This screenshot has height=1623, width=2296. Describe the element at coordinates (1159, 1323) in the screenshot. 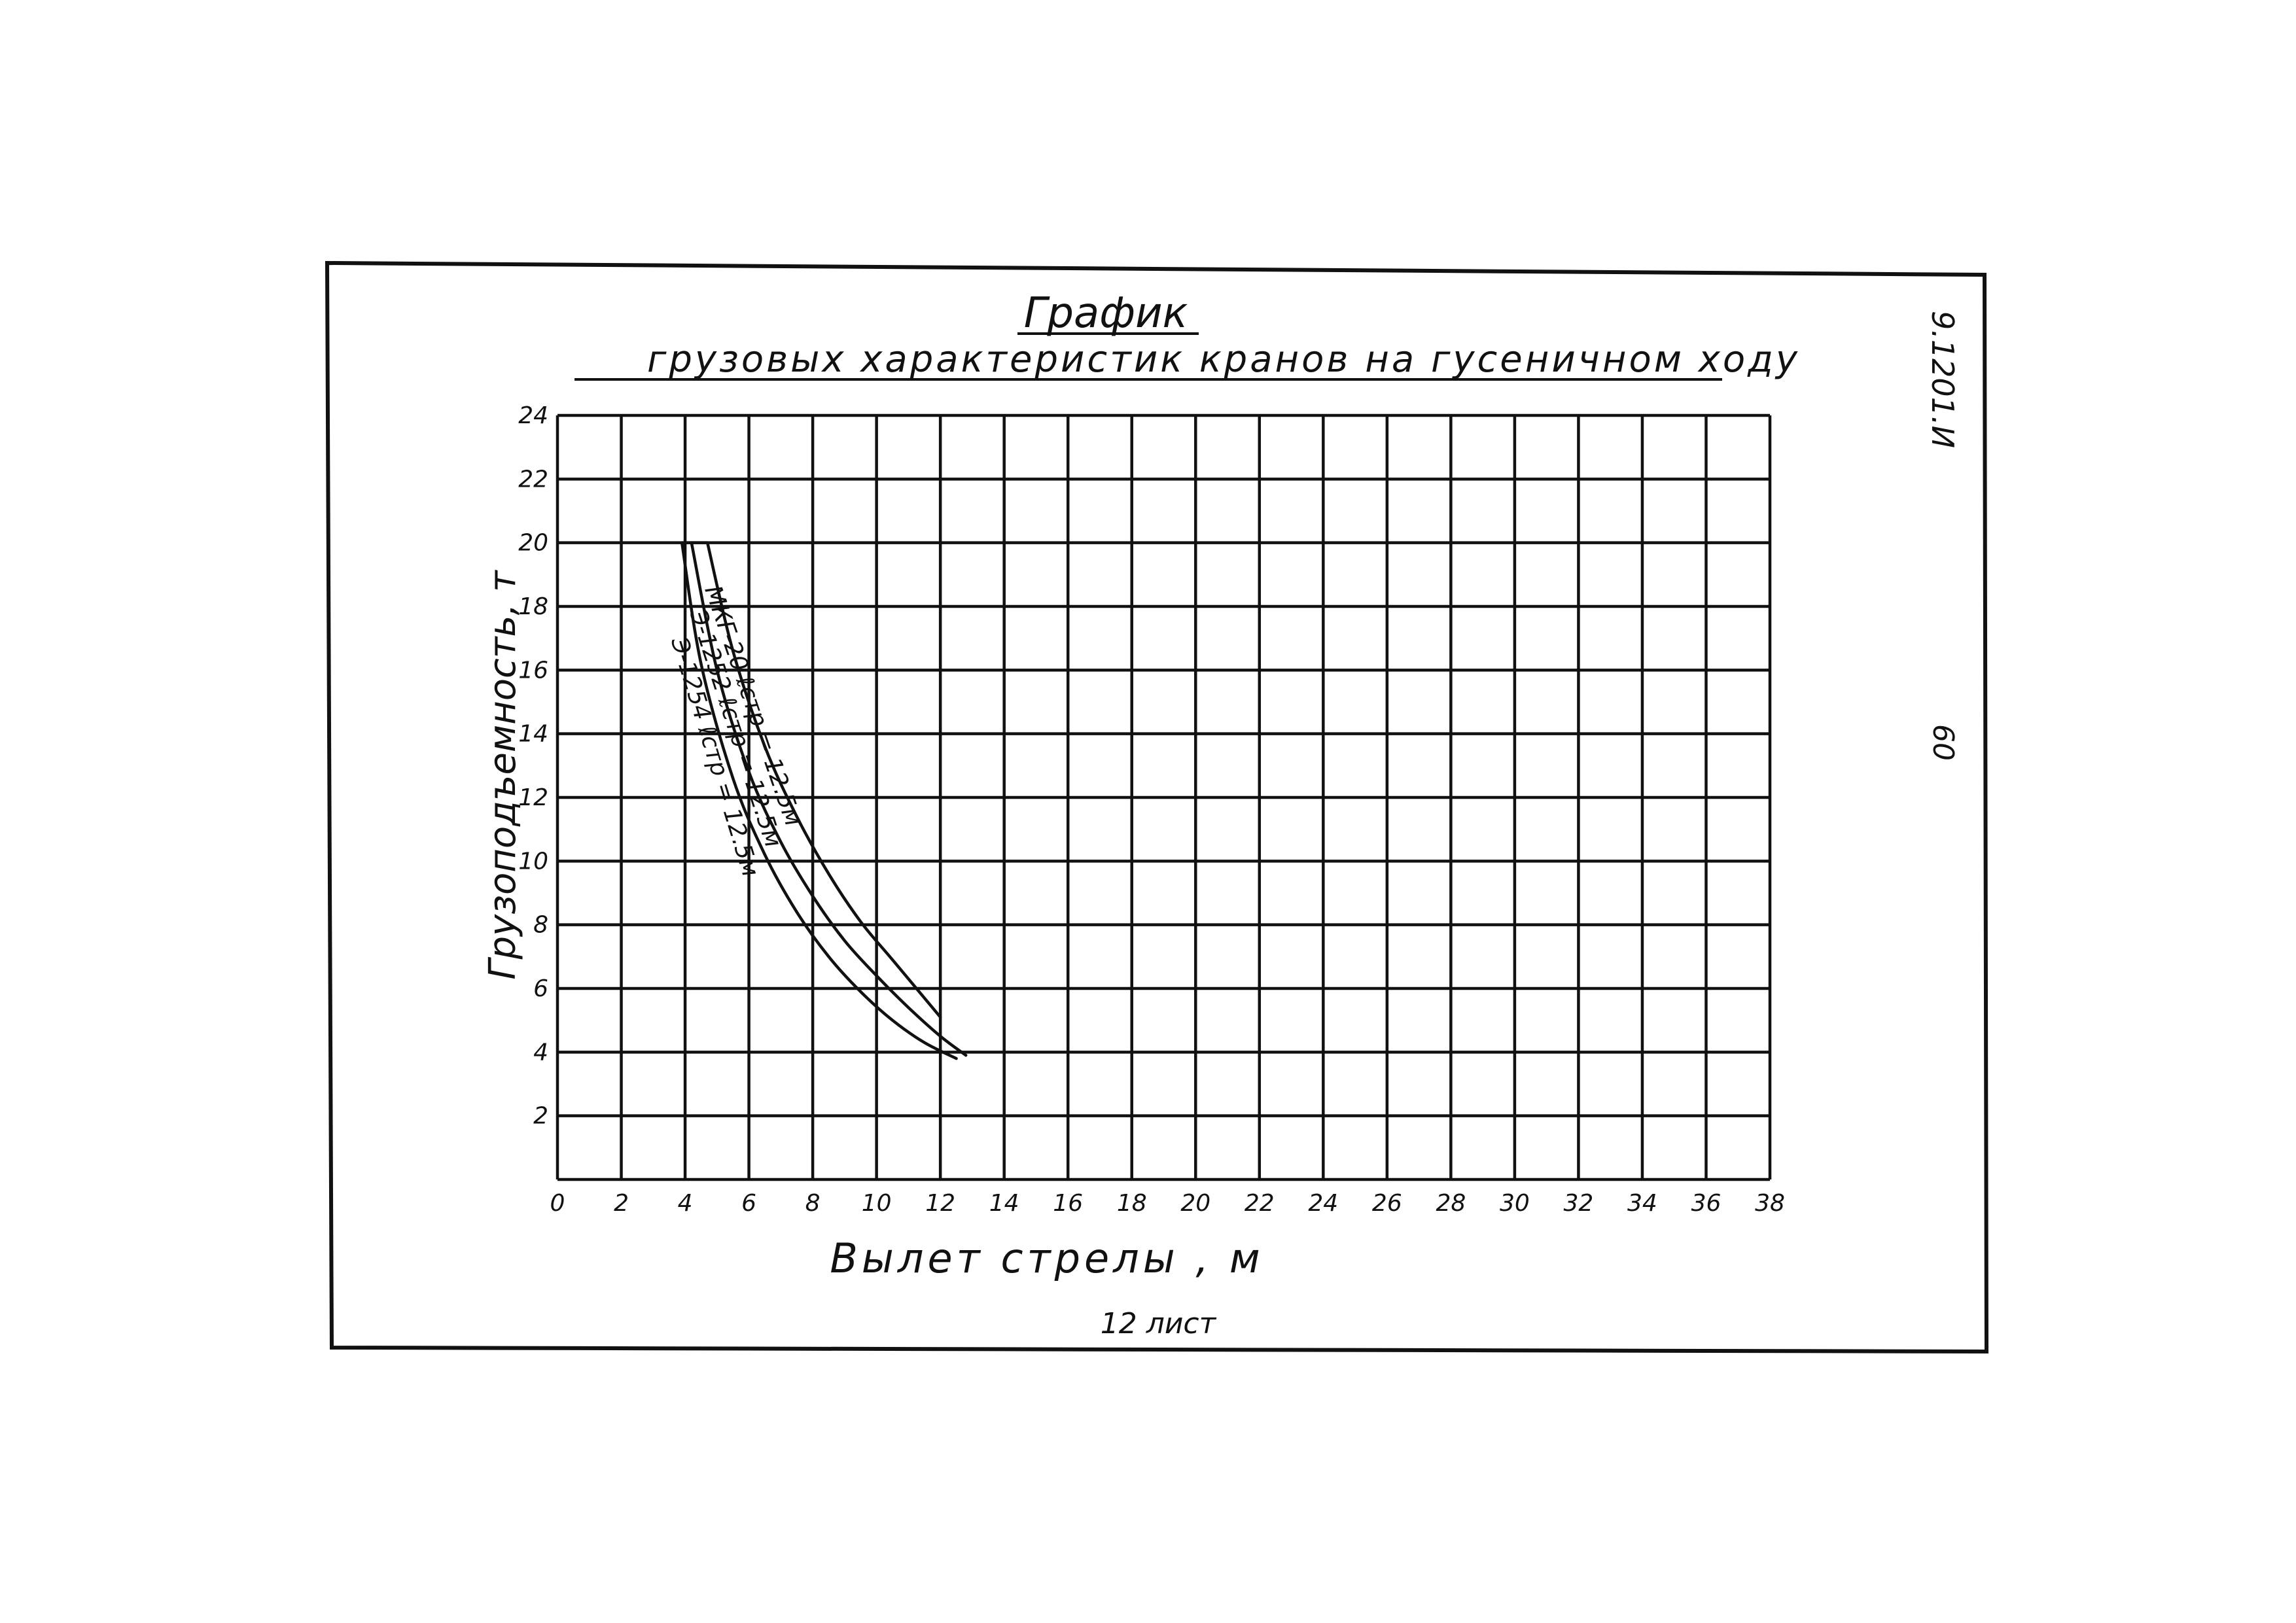

I see `sheet-footer: 12 лист` at that location.